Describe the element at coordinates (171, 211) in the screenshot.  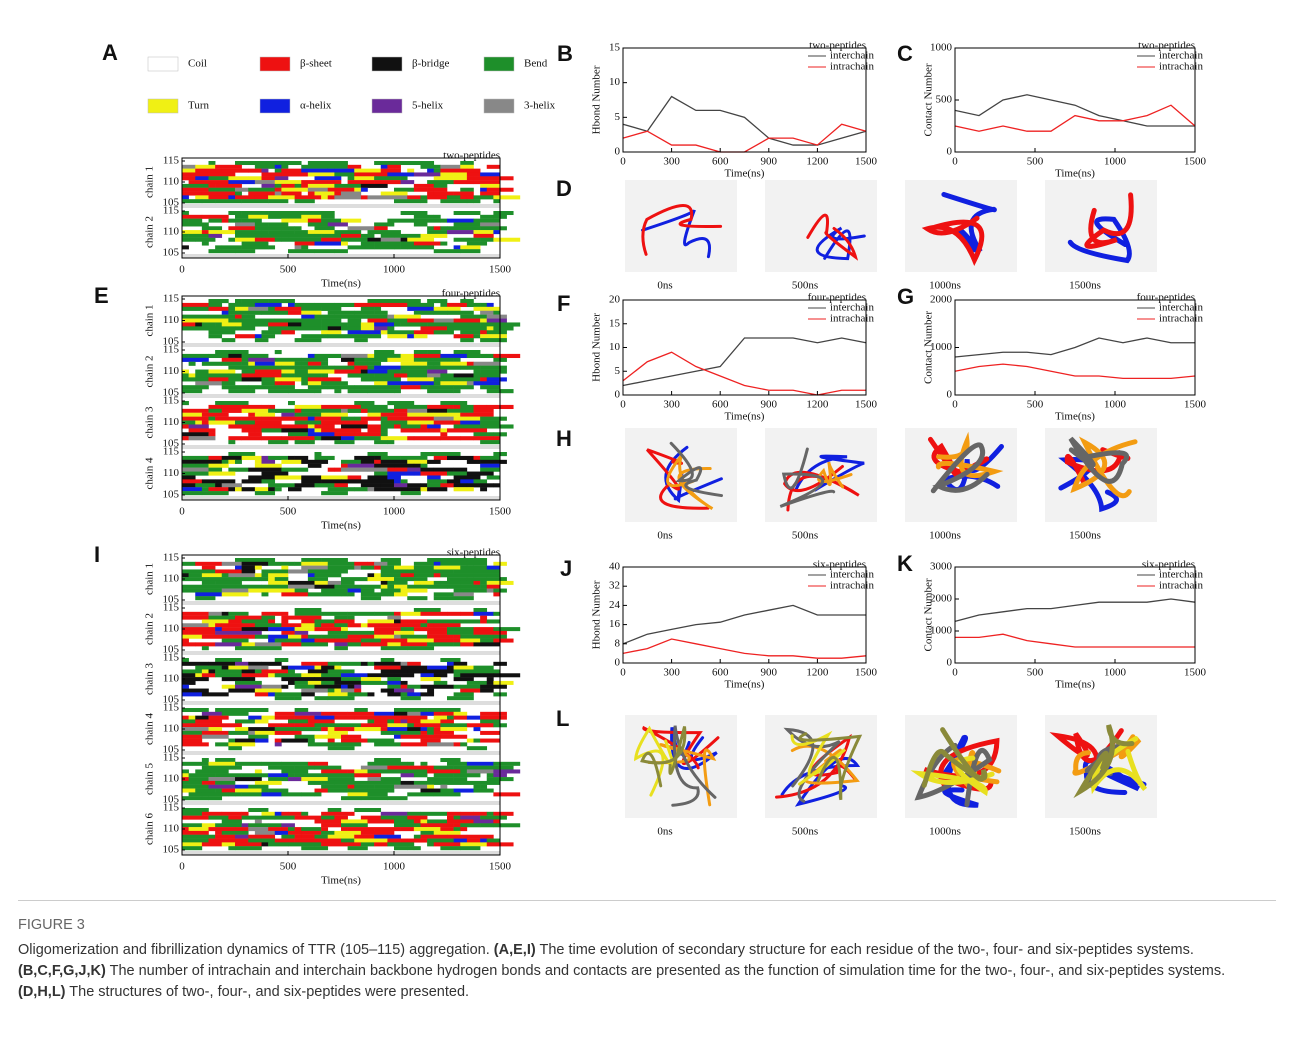
I see `y-tick-label: 115` at that location.